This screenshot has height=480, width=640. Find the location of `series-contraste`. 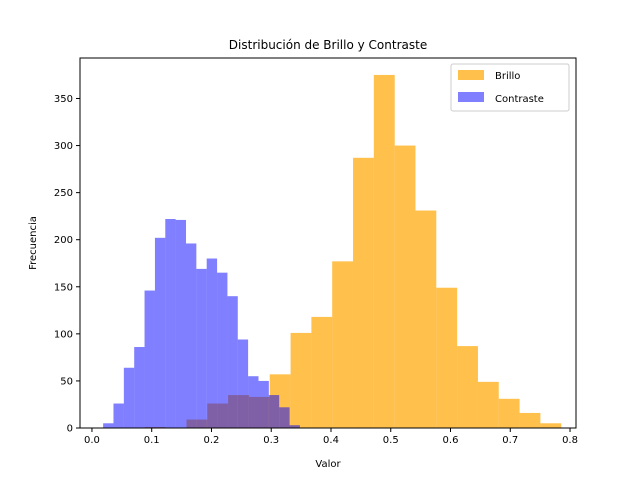

series-contraste is located at coordinates (201, 323).